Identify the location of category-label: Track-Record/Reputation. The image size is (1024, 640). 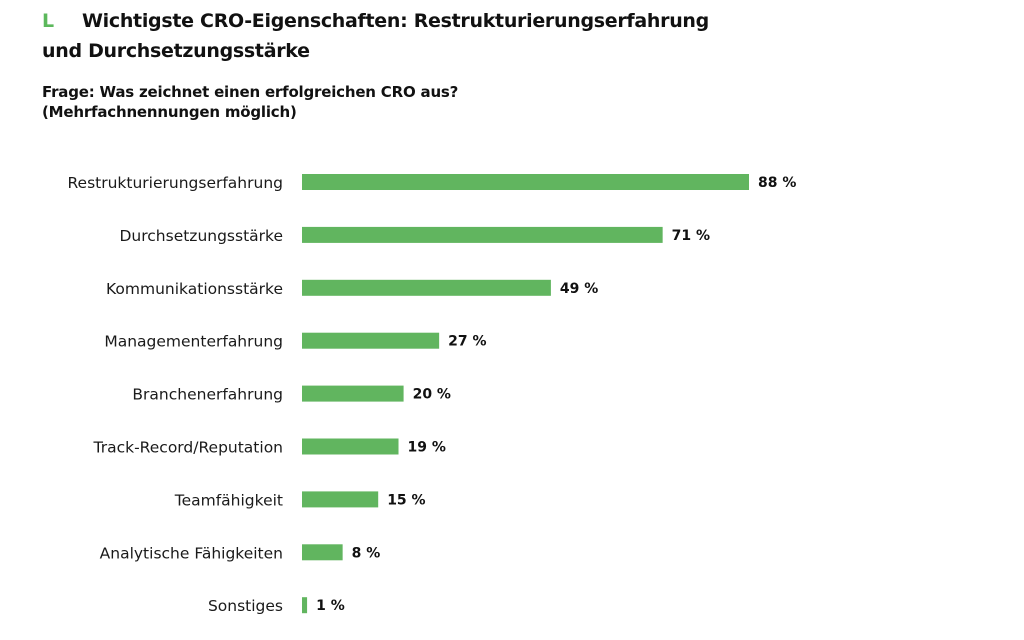
(188, 448).